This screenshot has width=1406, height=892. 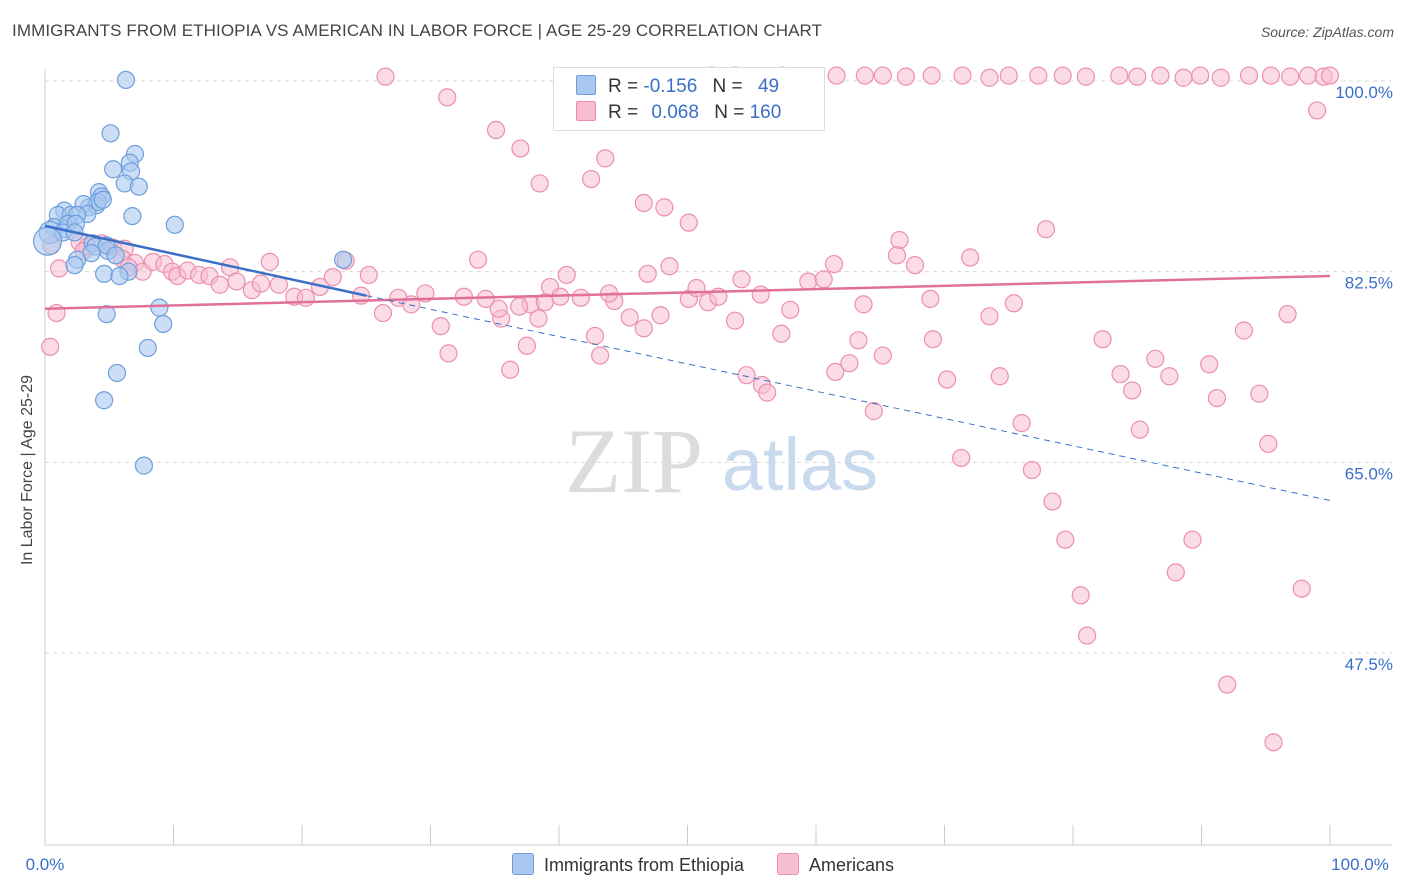 I want to click on legend-item-americans: Americans, so click(x=835, y=864).